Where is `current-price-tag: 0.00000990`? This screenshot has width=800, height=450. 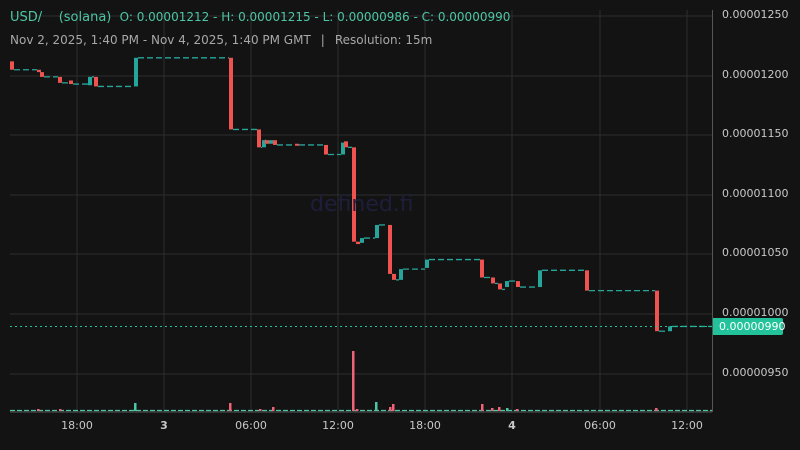 current-price-tag: 0.00000990 is located at coordinates (749, 326).